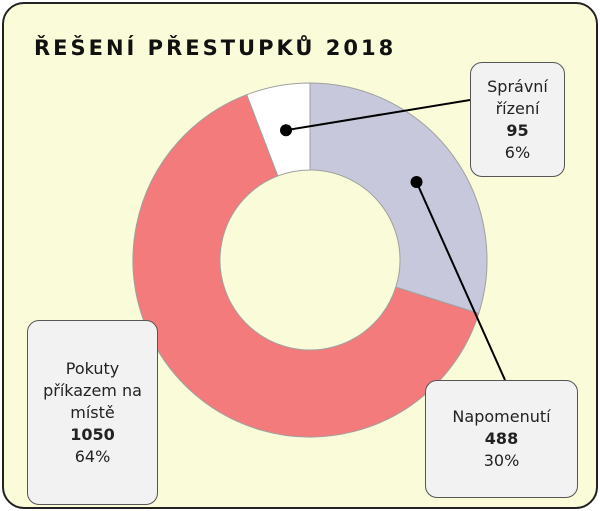  Describe the element at coordinates (501, 416) in the screenshot. I see `callout-name: Napomenutí` at that location.